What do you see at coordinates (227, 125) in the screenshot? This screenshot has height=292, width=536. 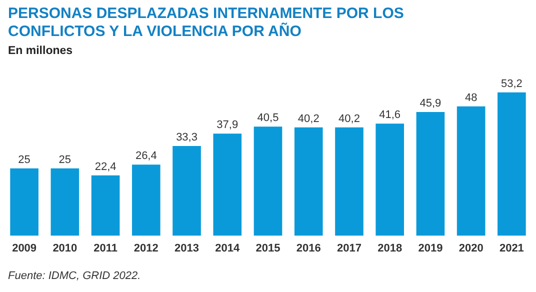 I see `data-label: 37,9` at bounding box center [227, 125].